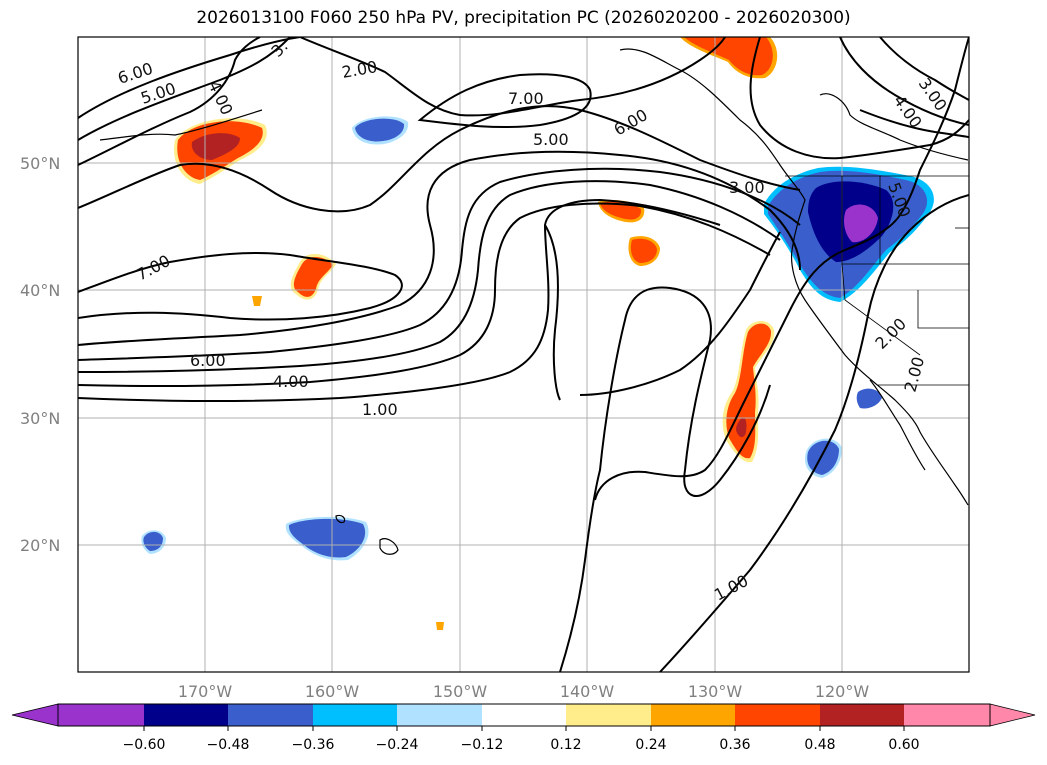  I want to click on lat-label: 50°N, so click(40, 163).